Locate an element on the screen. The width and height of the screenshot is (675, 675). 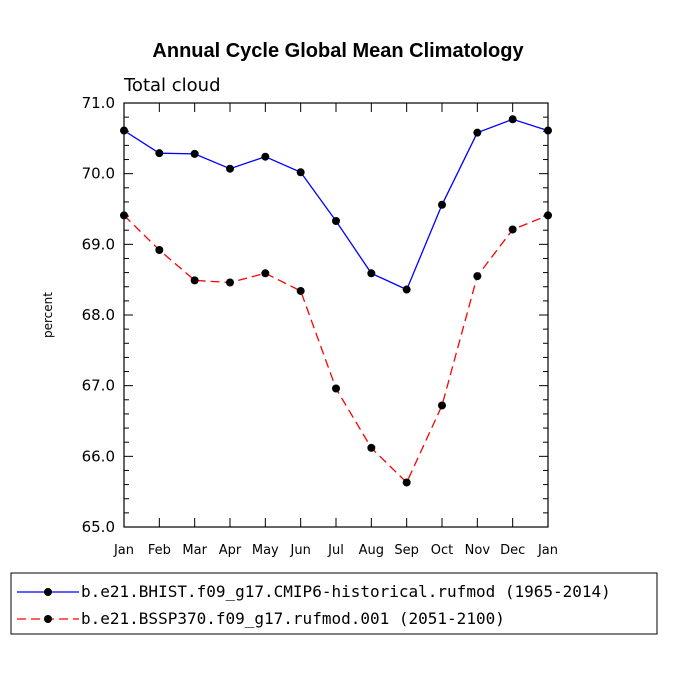
y-axis-label: percent is located at coordinates (48, 315).